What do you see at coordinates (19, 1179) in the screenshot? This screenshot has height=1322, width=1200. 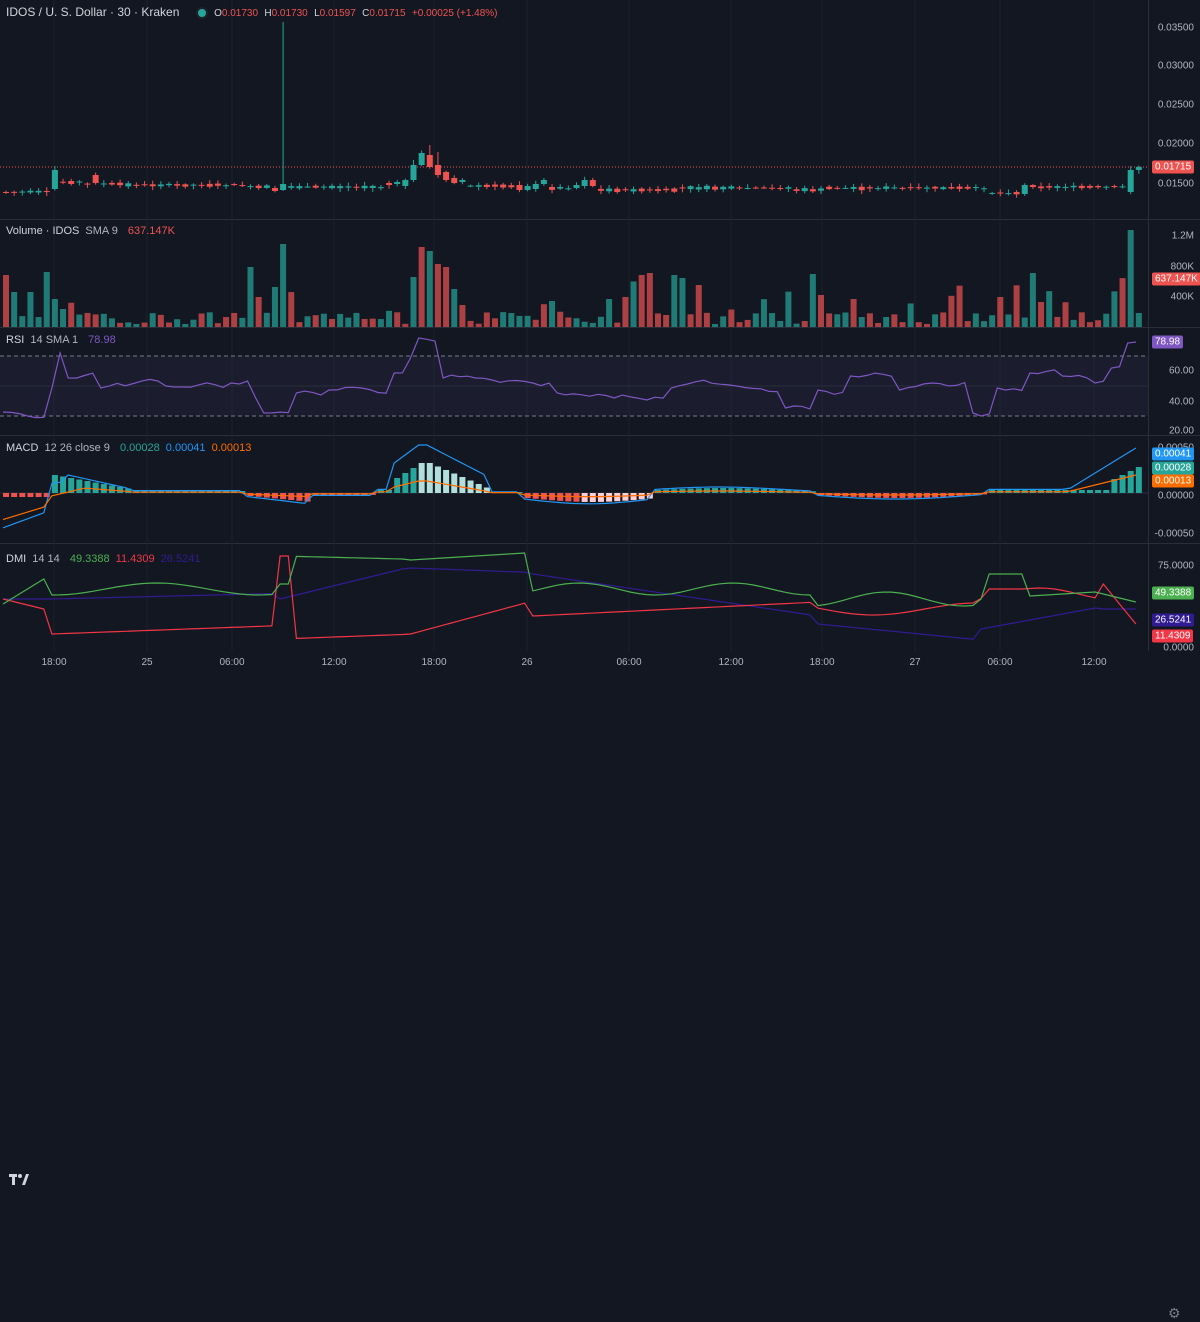 I see `tradingview-logo-icon` at bounding box center [19, 1179].